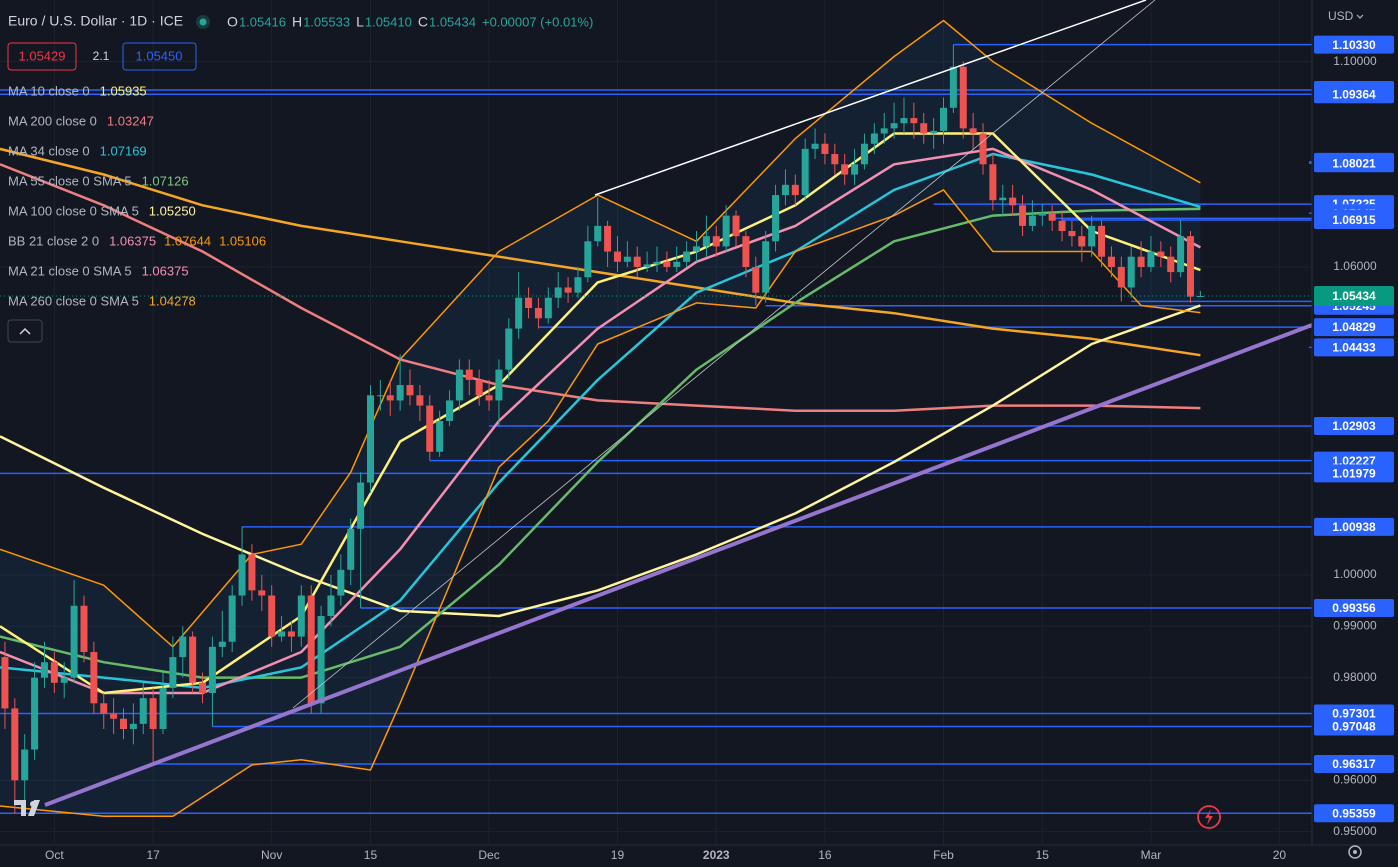 The image size is (1398, 867). What do you see at coordinates (42, 55) in the screenshot?
I see `sell-price: 1.05429` at bounding box center [42, 55].